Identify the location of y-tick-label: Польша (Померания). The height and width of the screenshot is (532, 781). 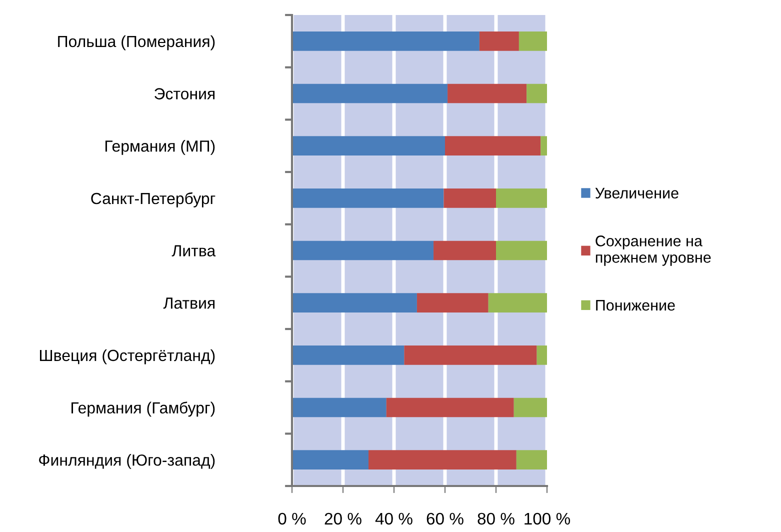
(136, 42).